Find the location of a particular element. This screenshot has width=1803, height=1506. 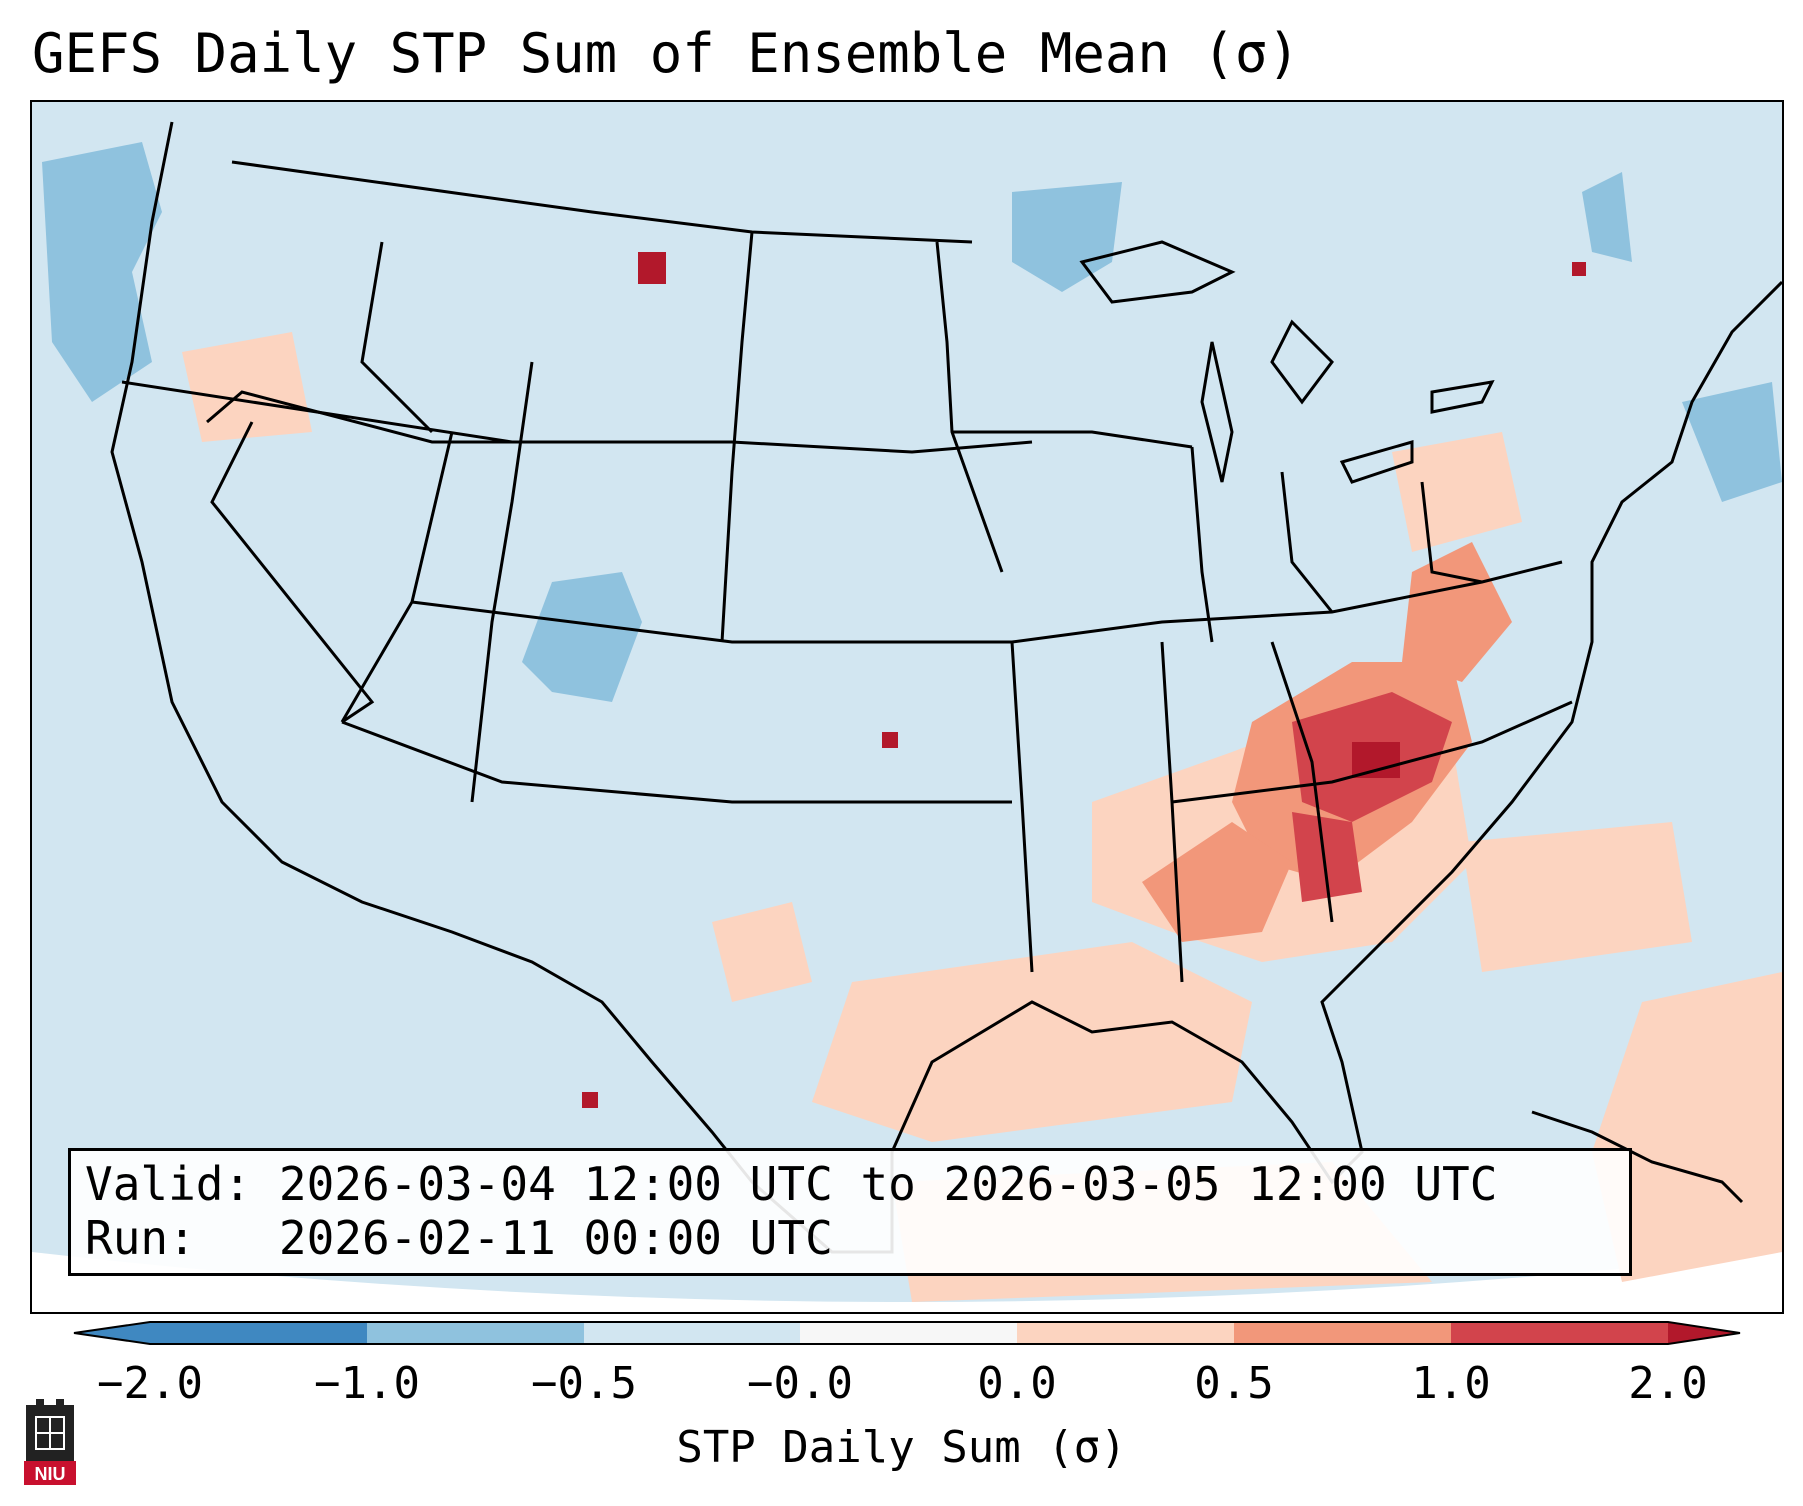

boundary-nevada-north is located at coordinates (364, 417).